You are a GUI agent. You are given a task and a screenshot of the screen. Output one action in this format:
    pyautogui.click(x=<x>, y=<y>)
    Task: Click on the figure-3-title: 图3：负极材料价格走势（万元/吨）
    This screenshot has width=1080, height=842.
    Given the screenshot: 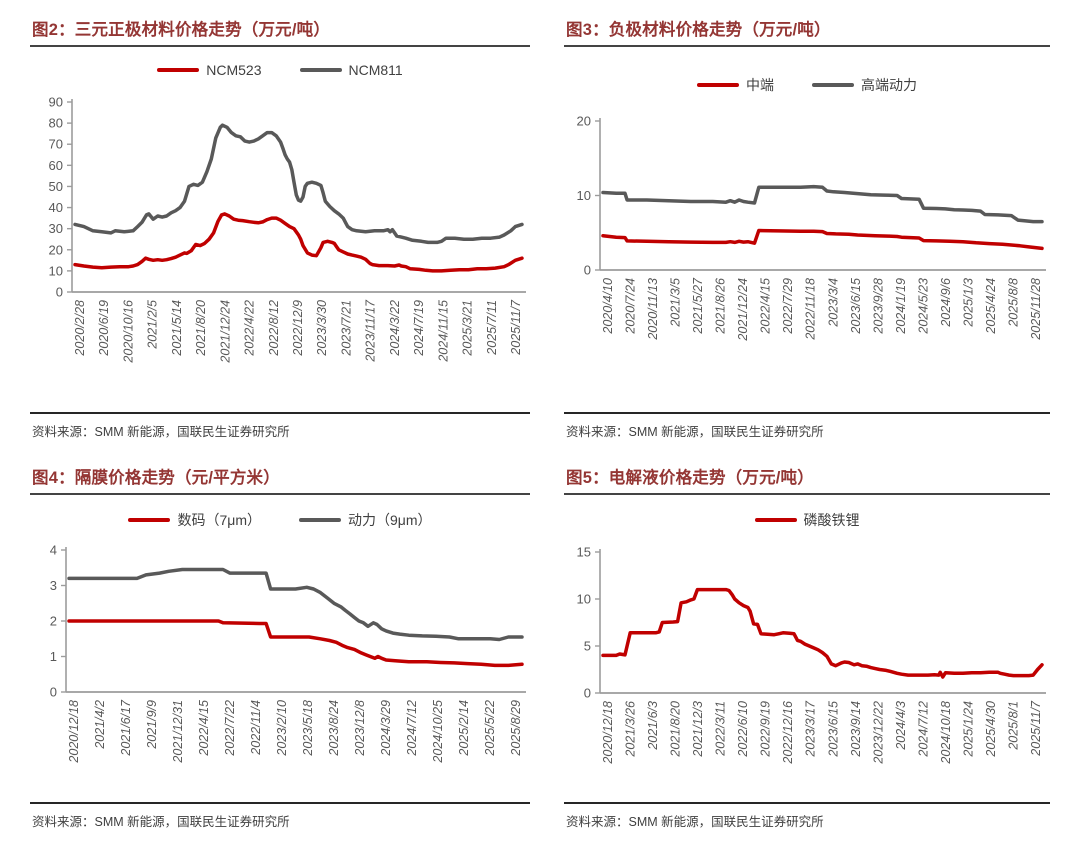 What is the action you would take?
    pyautogui.click(x=807, y=31)
    